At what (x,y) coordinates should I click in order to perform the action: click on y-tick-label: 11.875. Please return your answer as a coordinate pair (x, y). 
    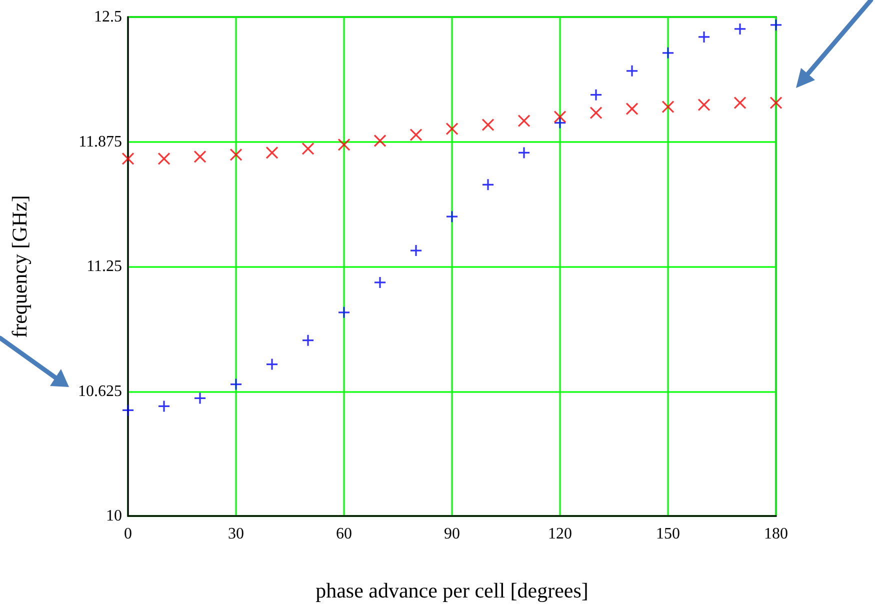
    Looking at the image, I should click on (100, 141).